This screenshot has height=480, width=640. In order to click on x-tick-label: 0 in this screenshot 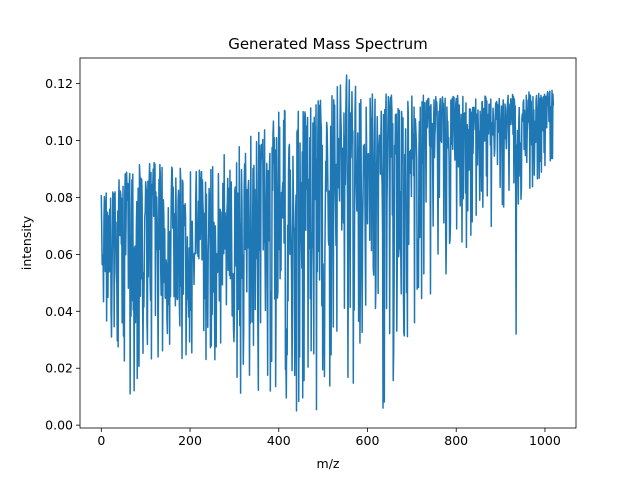, I will do `click(101, 440)`.